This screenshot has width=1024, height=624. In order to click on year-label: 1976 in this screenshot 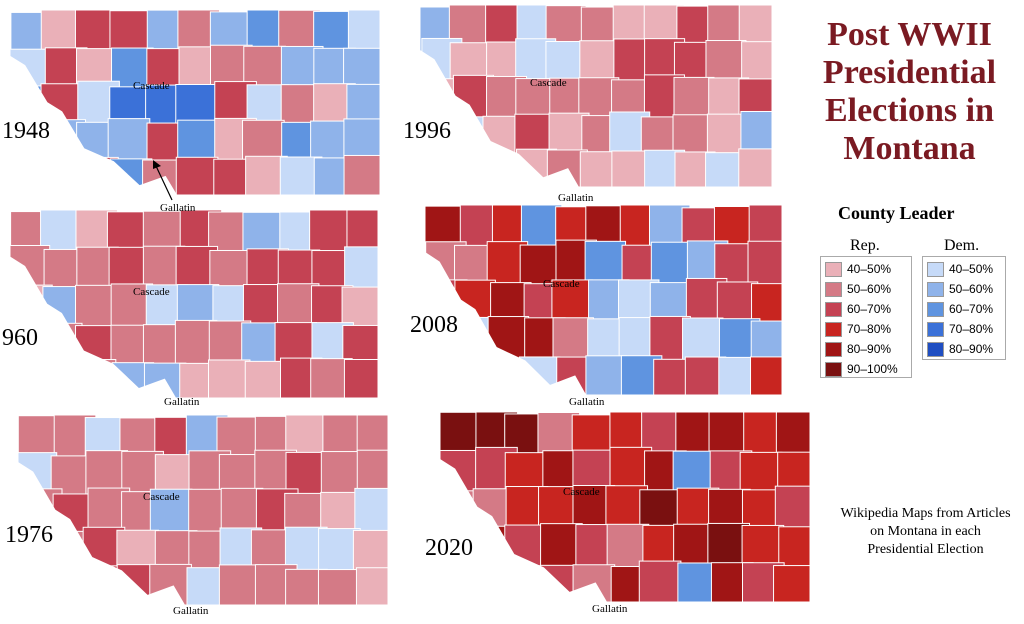, I will do `click(29, 535)`.